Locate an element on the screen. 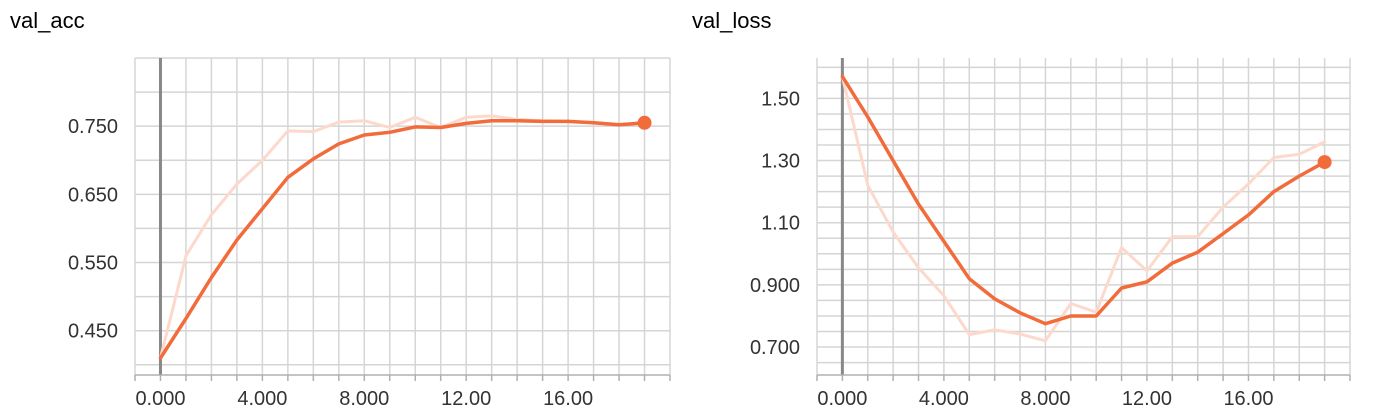 The image size is (1398, 416). y-tick-label: 0.900 is located at coordinates (775, 286).